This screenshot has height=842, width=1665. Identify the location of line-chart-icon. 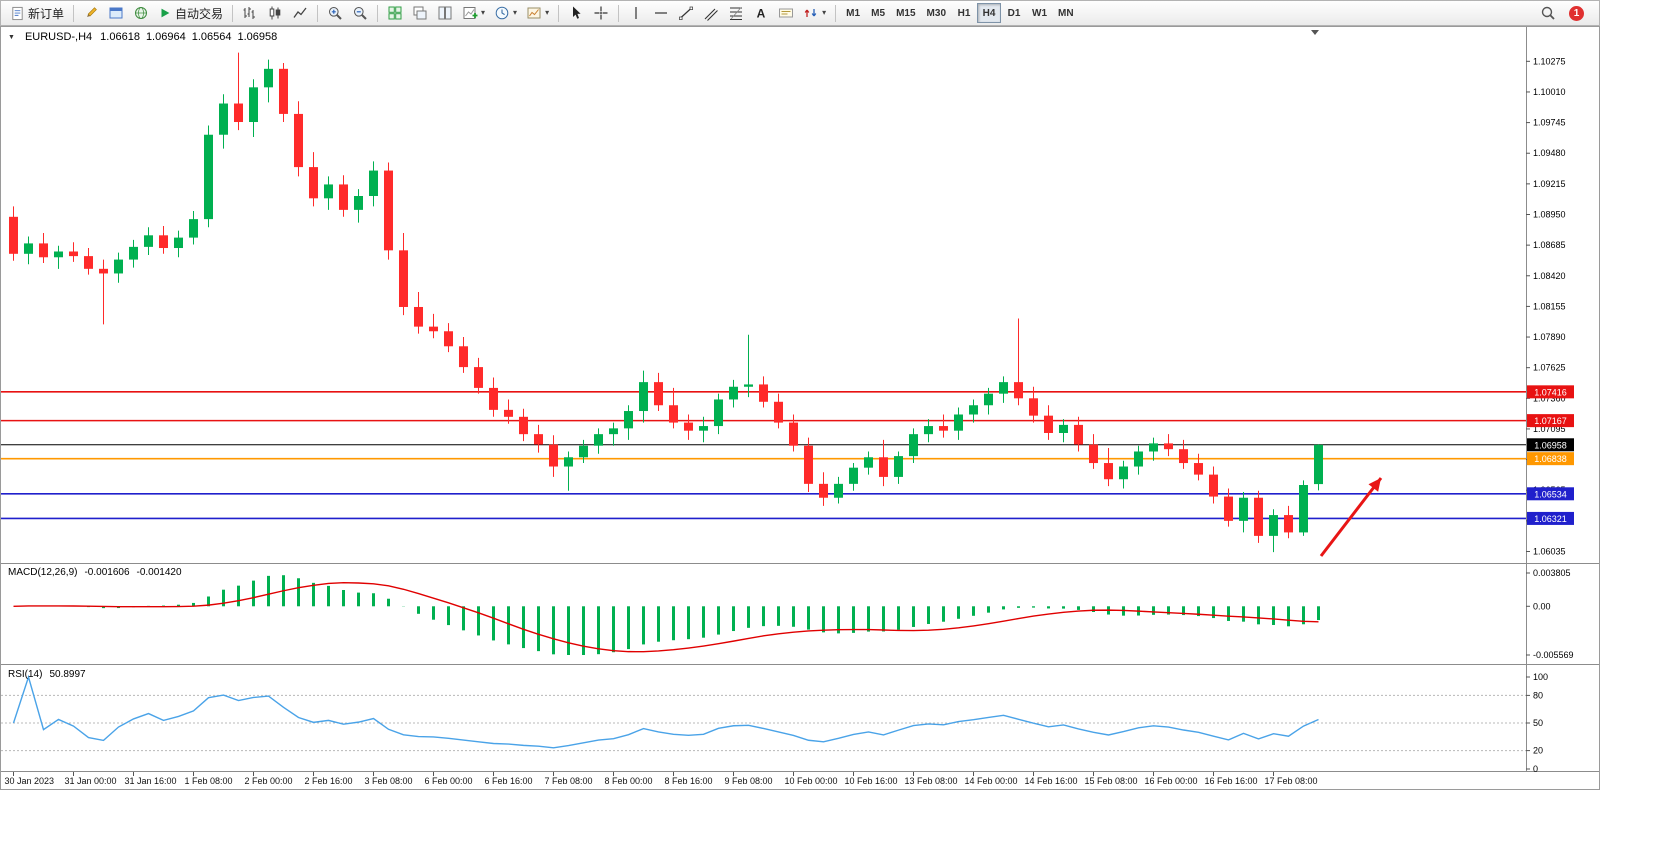
(300, 12).